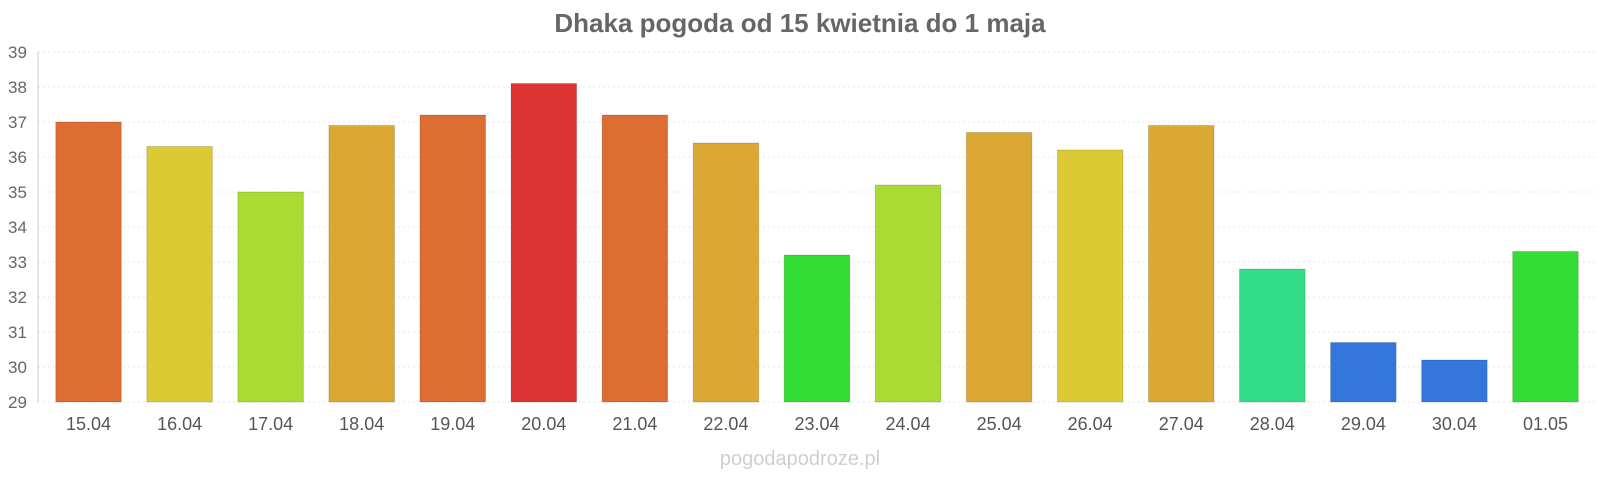 The image size is (1600, 480). I want to click on bar-27.04, so click(1181, 264).